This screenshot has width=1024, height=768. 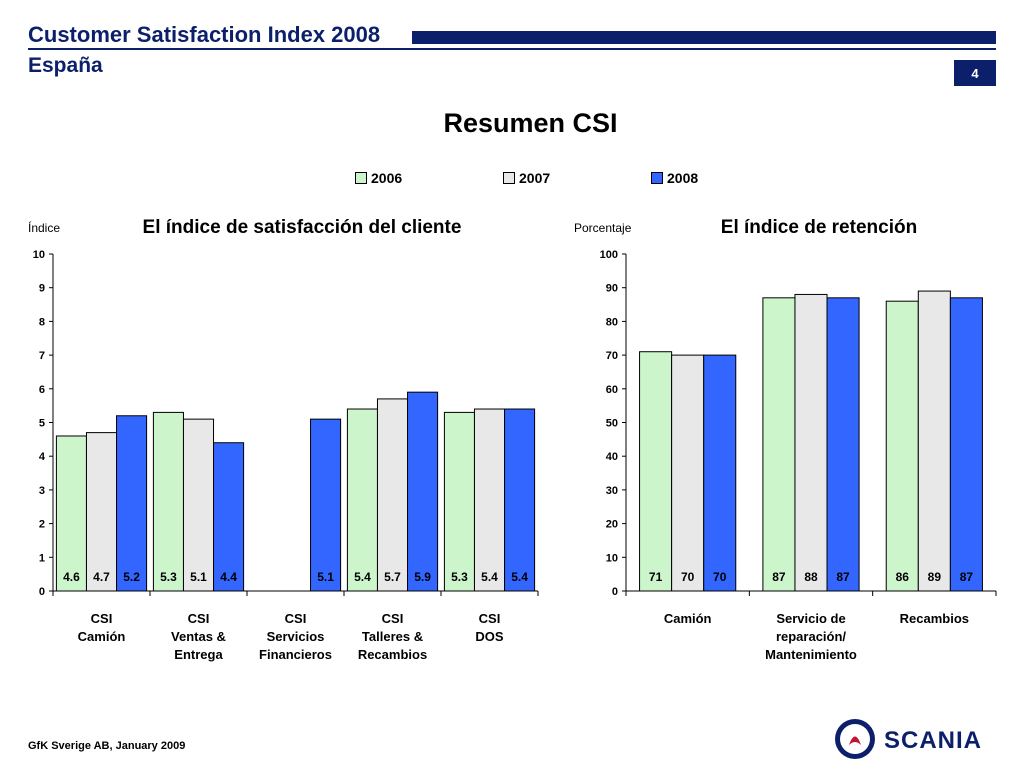 I want to click on legend-item-2007: 2007, so click(x=526, y=178).